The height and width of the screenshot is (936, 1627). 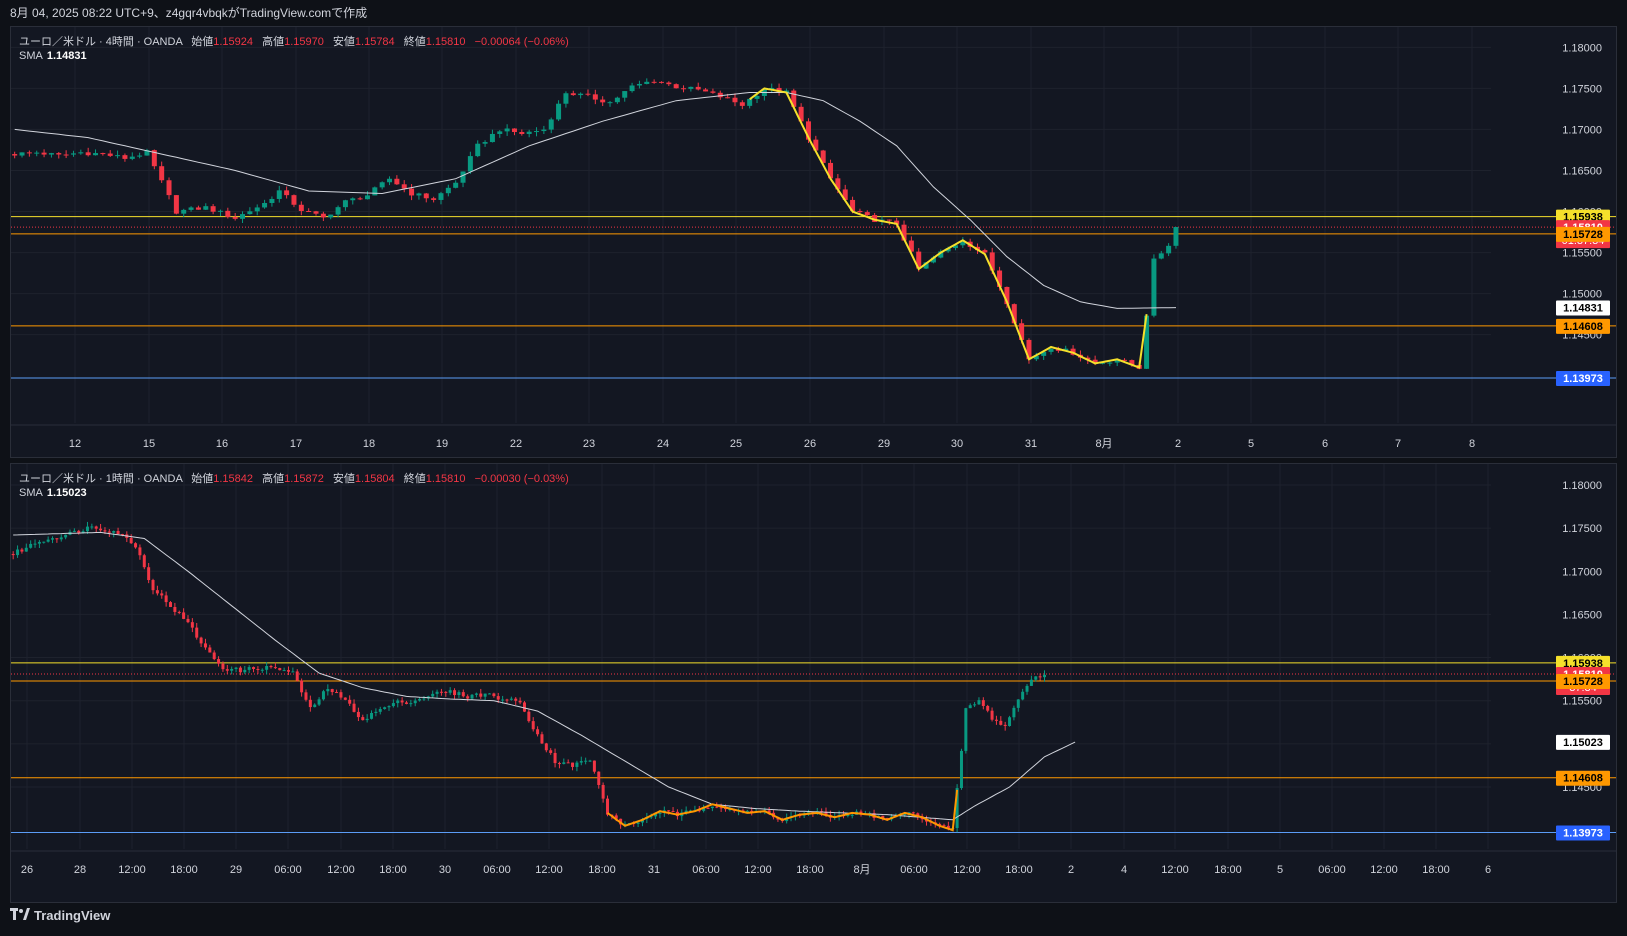 What do you see at coordinates (101, 479) in the screenshot?
I see `symbol-title: ユーロ／米ドル · 1時間 · OANDA` at bounding box center [101, 479].